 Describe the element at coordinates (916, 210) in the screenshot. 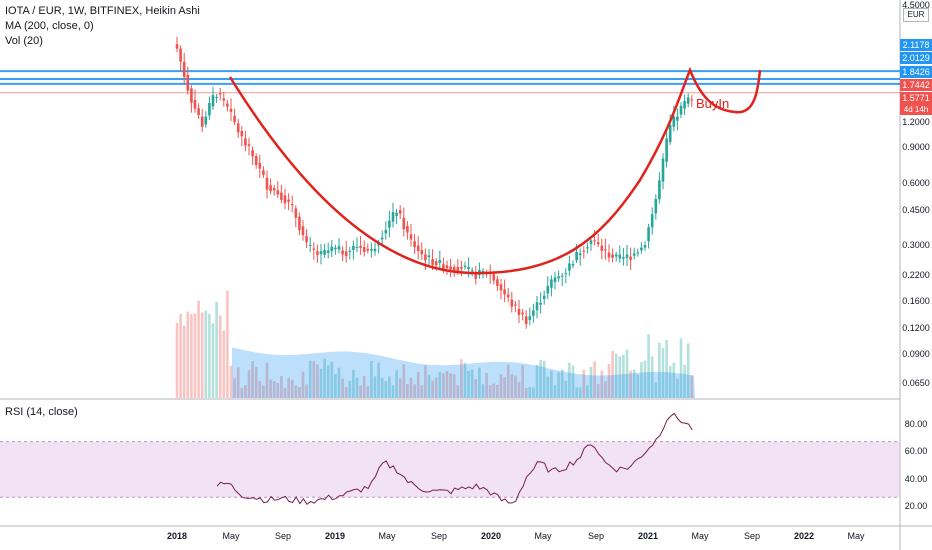

I see `price-tick: 0.4500` at that location.